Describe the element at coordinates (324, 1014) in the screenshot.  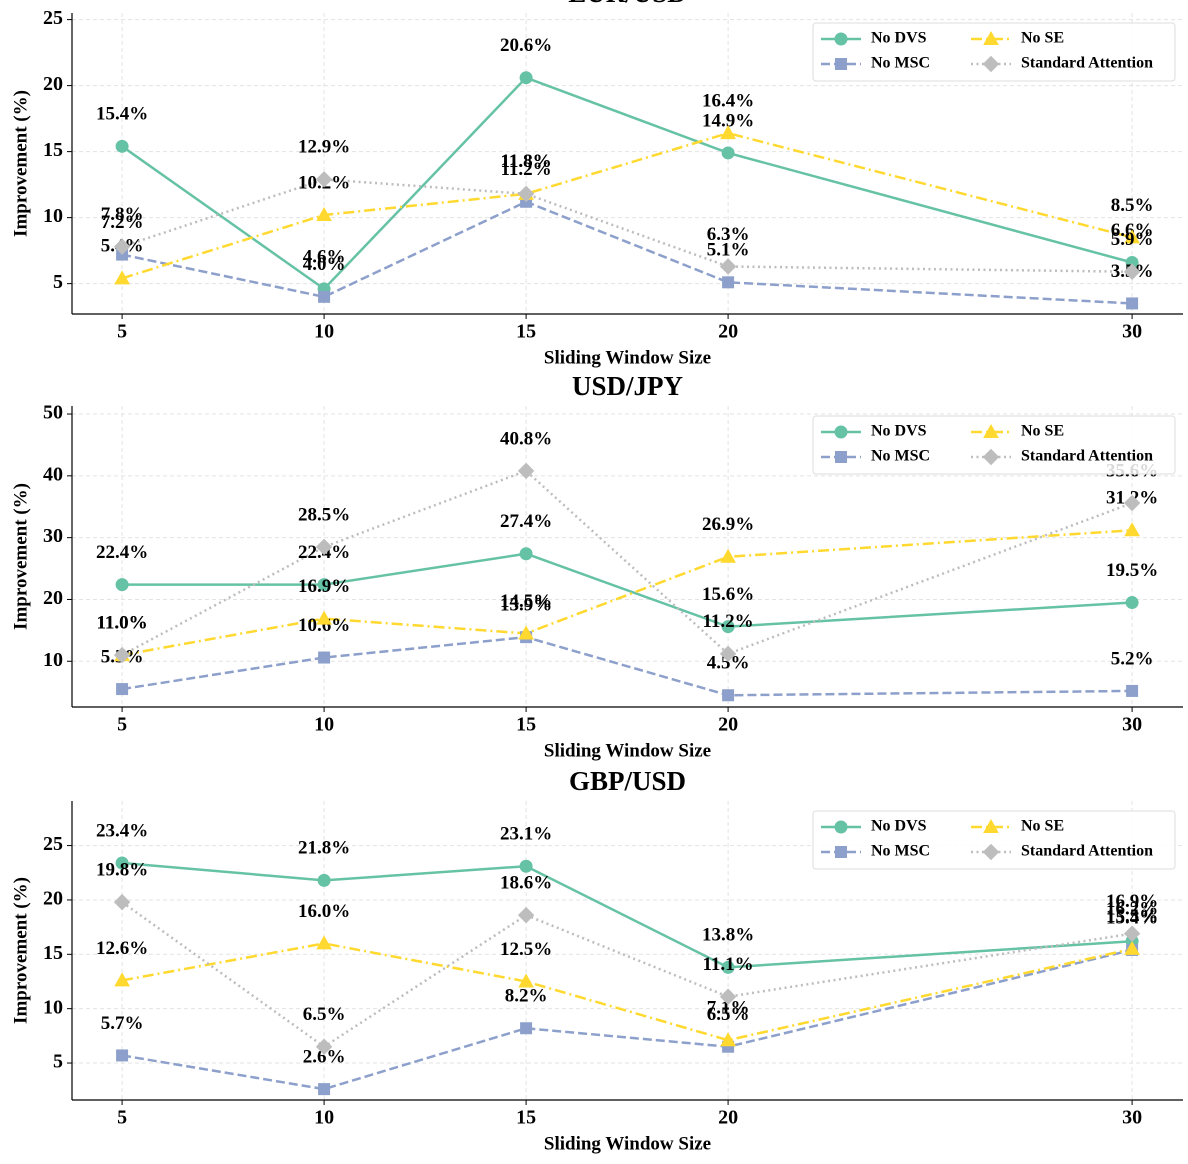
I see `value-label: 6.5%` at that location.